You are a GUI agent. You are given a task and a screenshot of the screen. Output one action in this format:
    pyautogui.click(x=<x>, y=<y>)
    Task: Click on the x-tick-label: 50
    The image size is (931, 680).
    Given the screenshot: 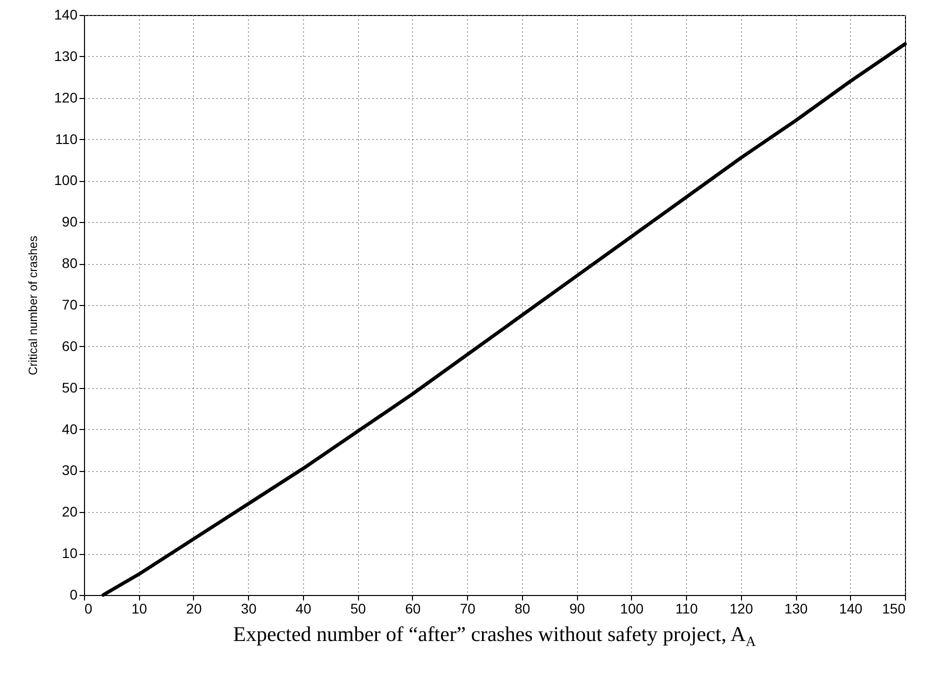 What is the action you would take?
    pyautogui.click(x=358, y=608)
    